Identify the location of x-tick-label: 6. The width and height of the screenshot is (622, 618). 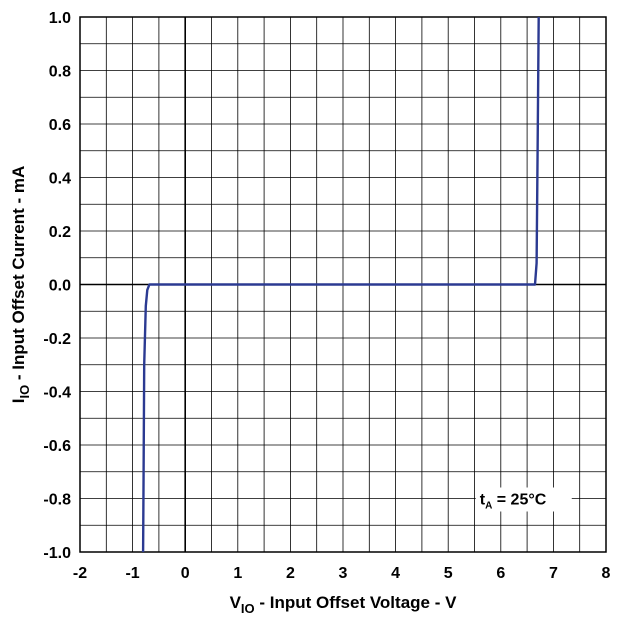
(500, 573).